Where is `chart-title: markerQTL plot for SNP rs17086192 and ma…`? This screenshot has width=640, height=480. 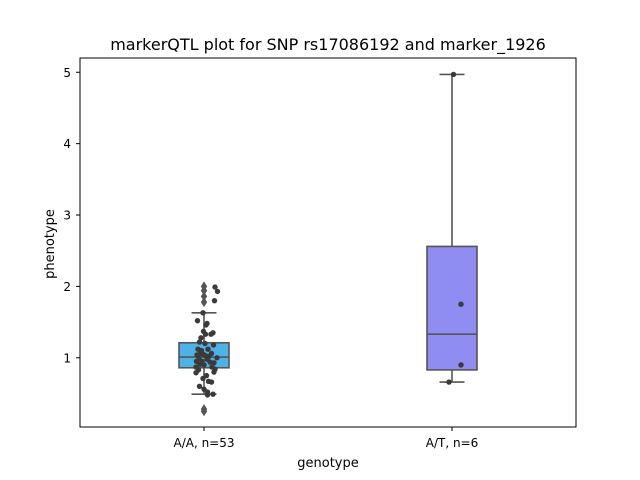 chart-title: markerQTL plot for SNP rs17086192 and ma… is located at coordinates (328, 45).